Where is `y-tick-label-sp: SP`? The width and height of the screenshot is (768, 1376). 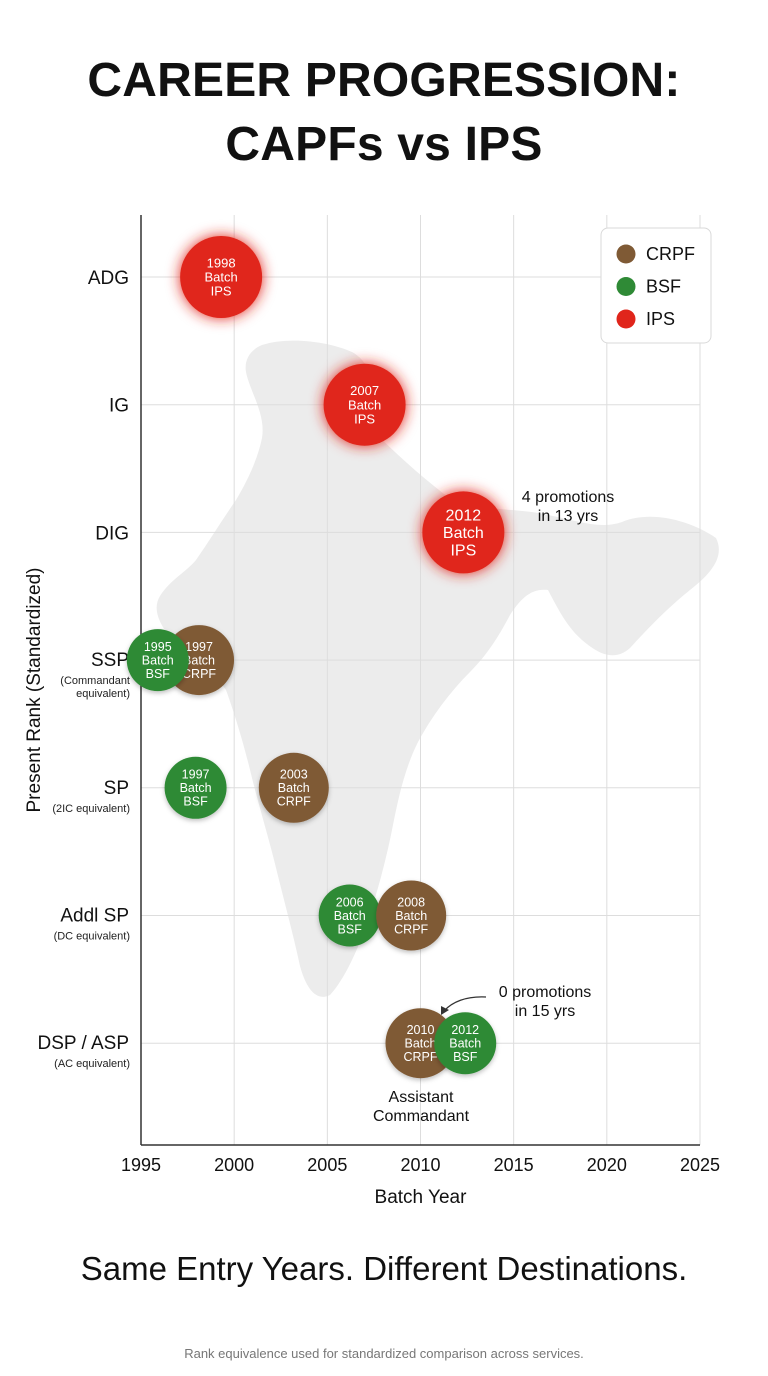 y-tick-label-sp: SP is located at coordinates (116, 788).